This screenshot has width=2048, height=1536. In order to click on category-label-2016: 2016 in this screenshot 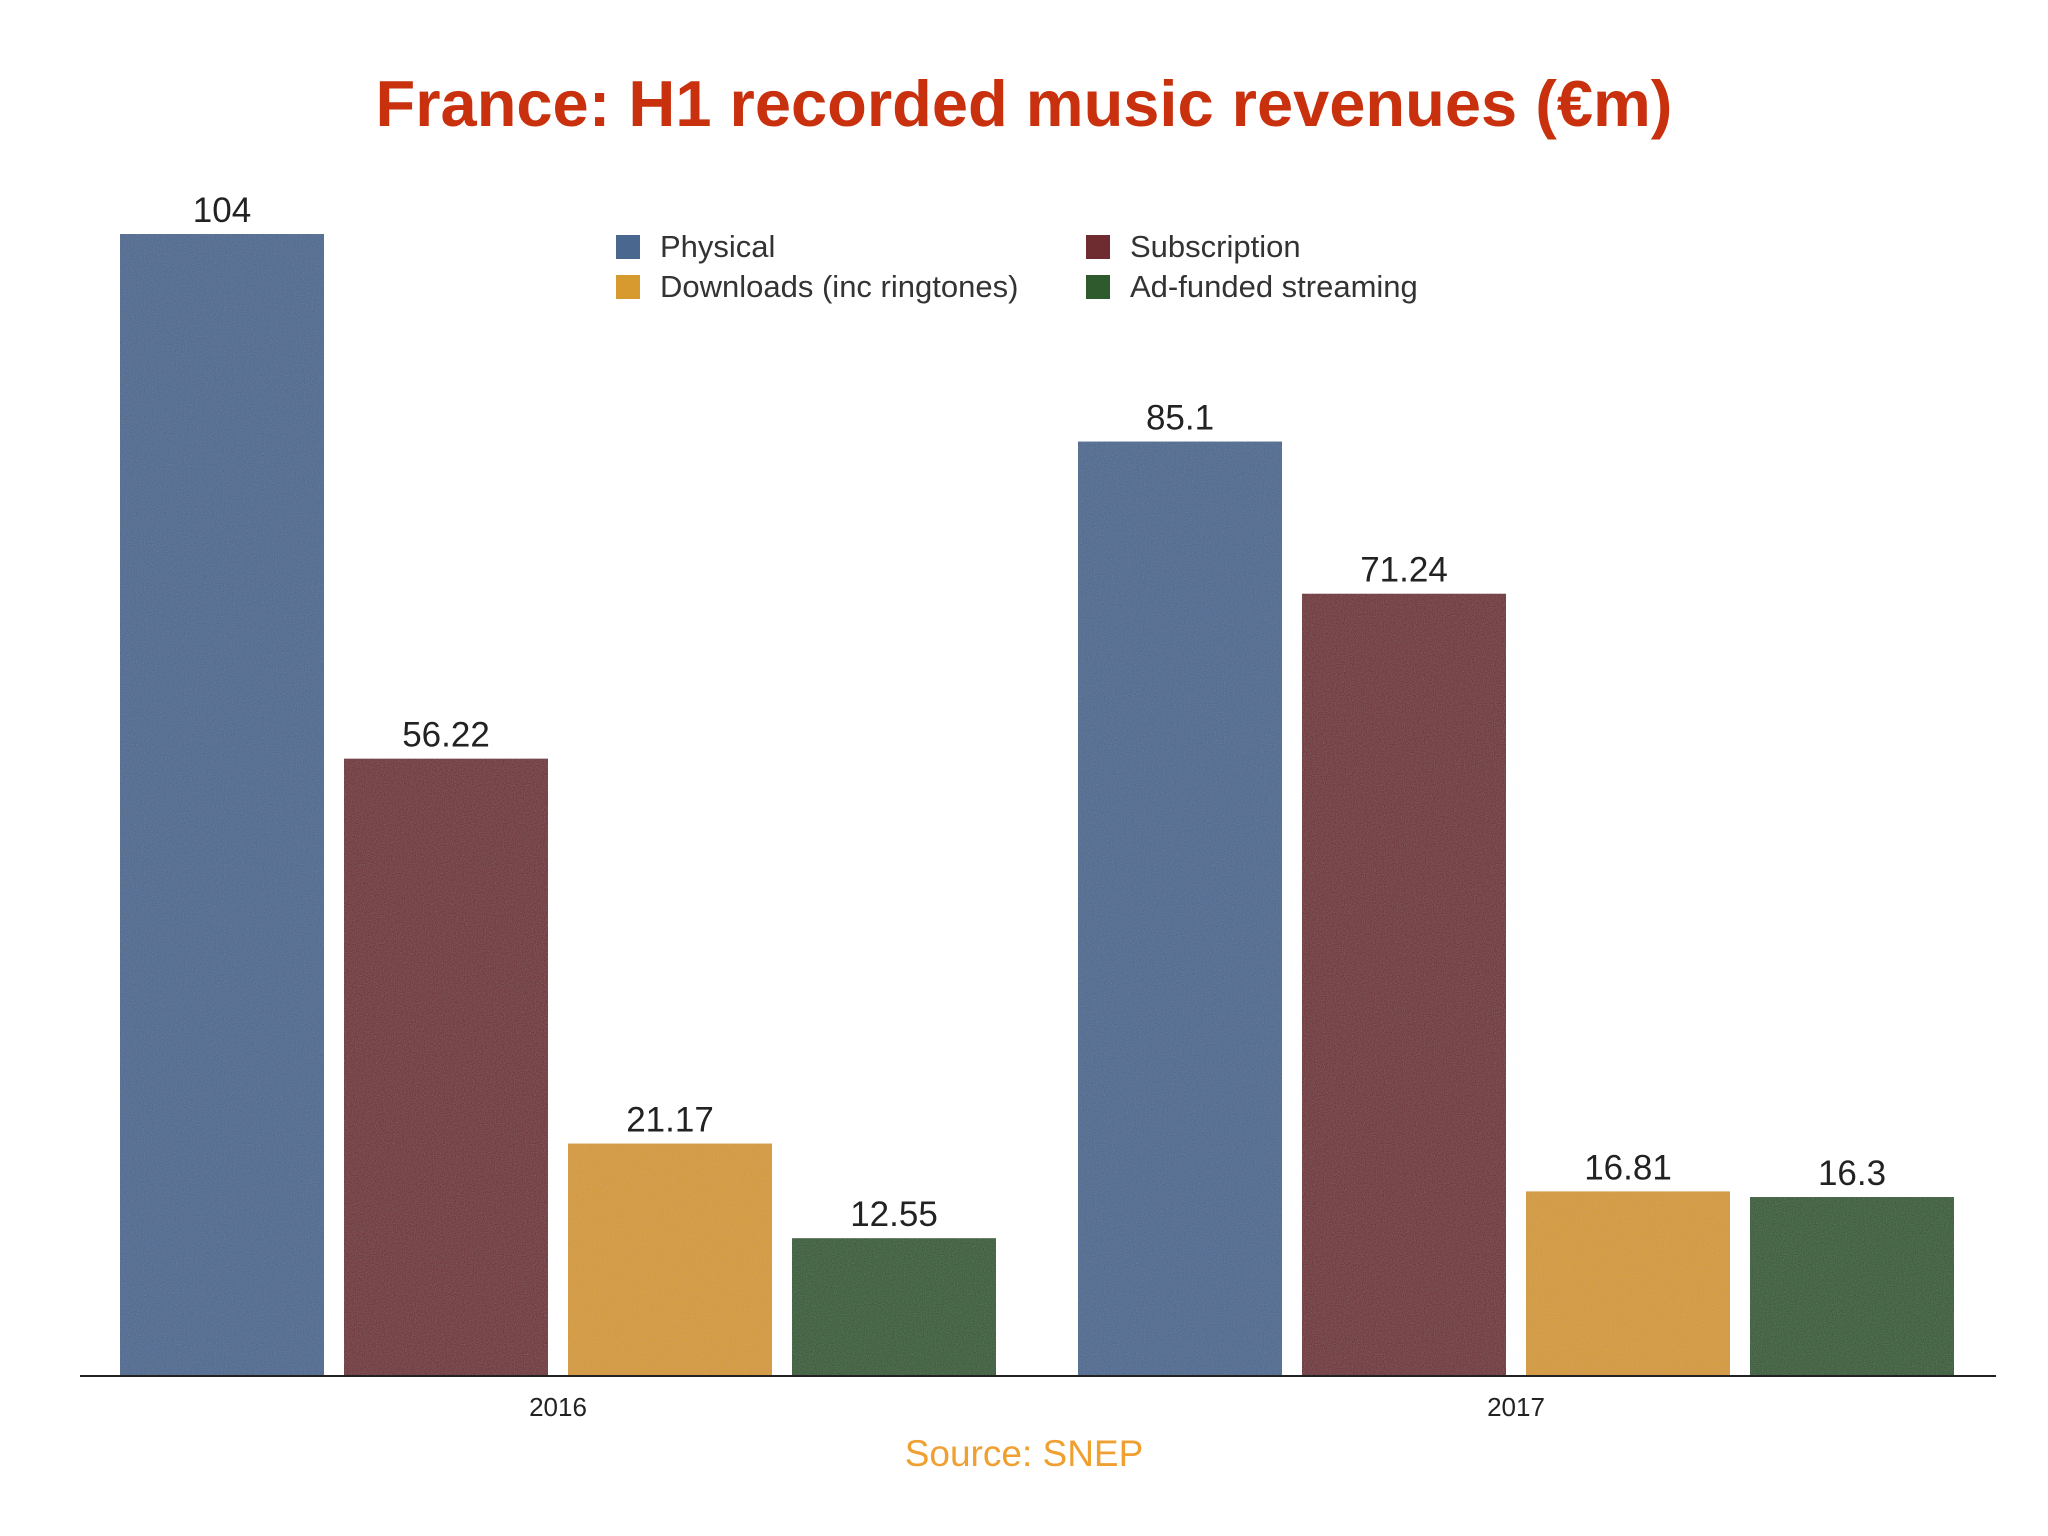, I will do `click(558, 1407)`.